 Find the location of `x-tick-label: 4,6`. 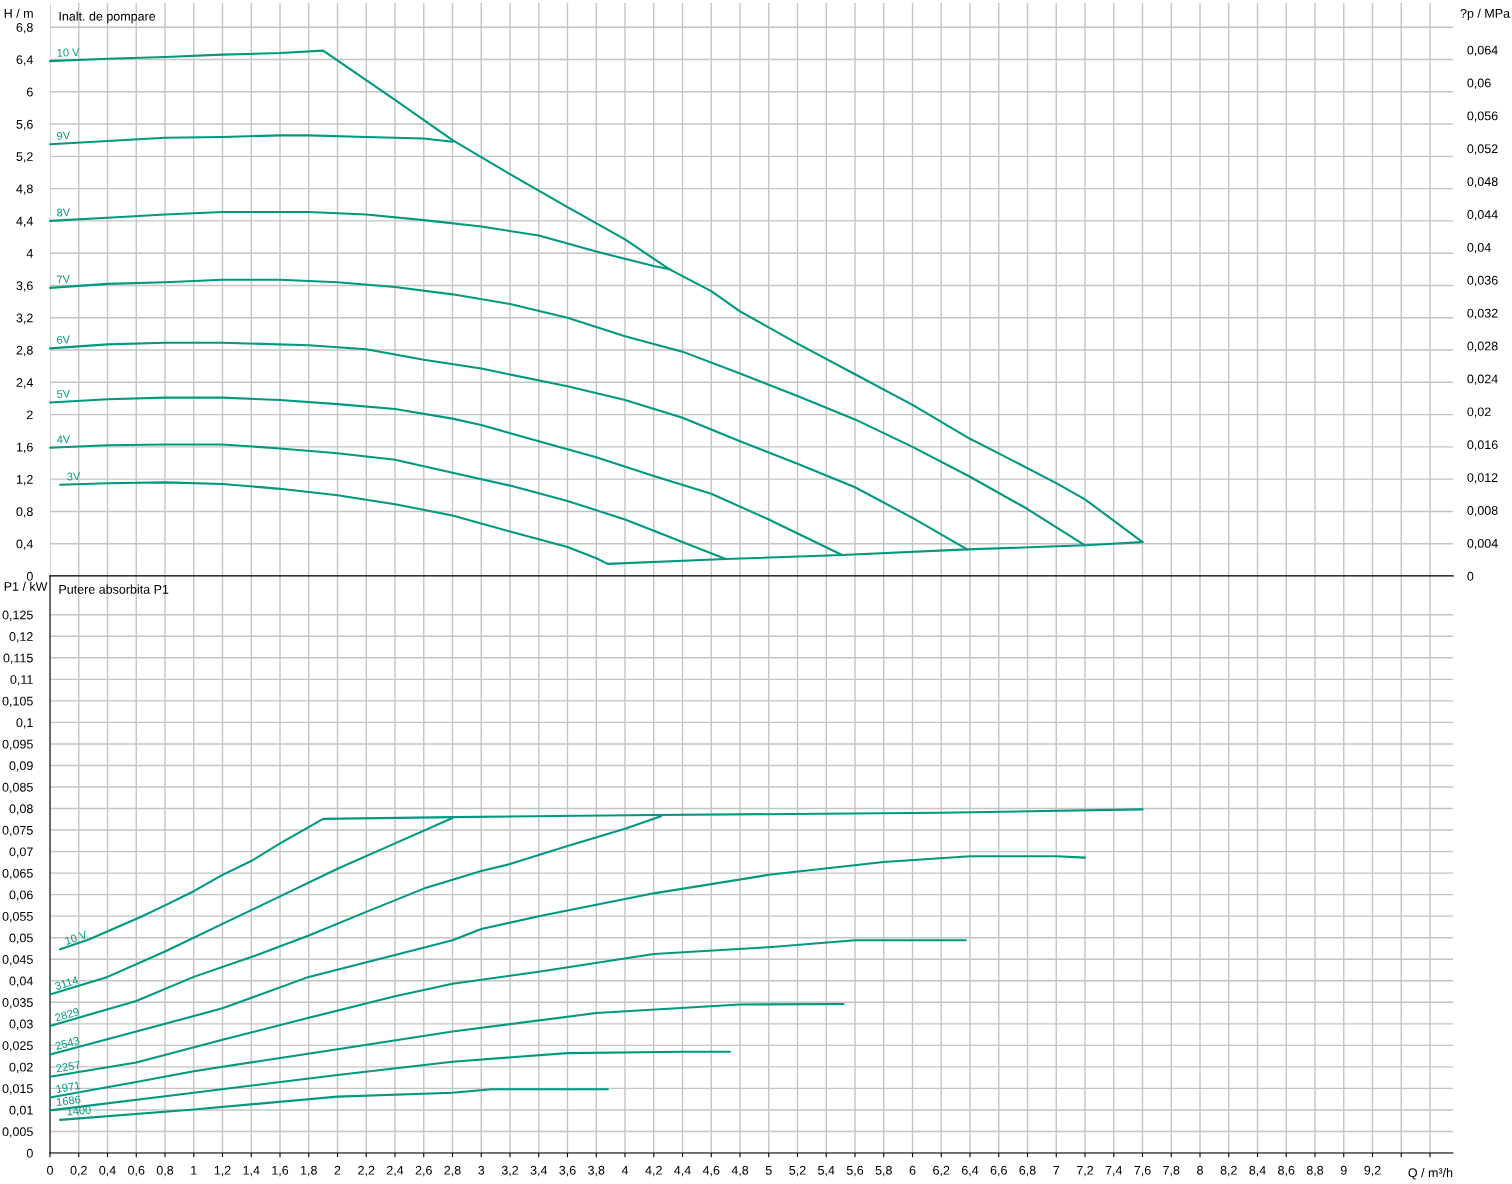

x-tick-label: 4,6 is located at coordinates (711, 1171).